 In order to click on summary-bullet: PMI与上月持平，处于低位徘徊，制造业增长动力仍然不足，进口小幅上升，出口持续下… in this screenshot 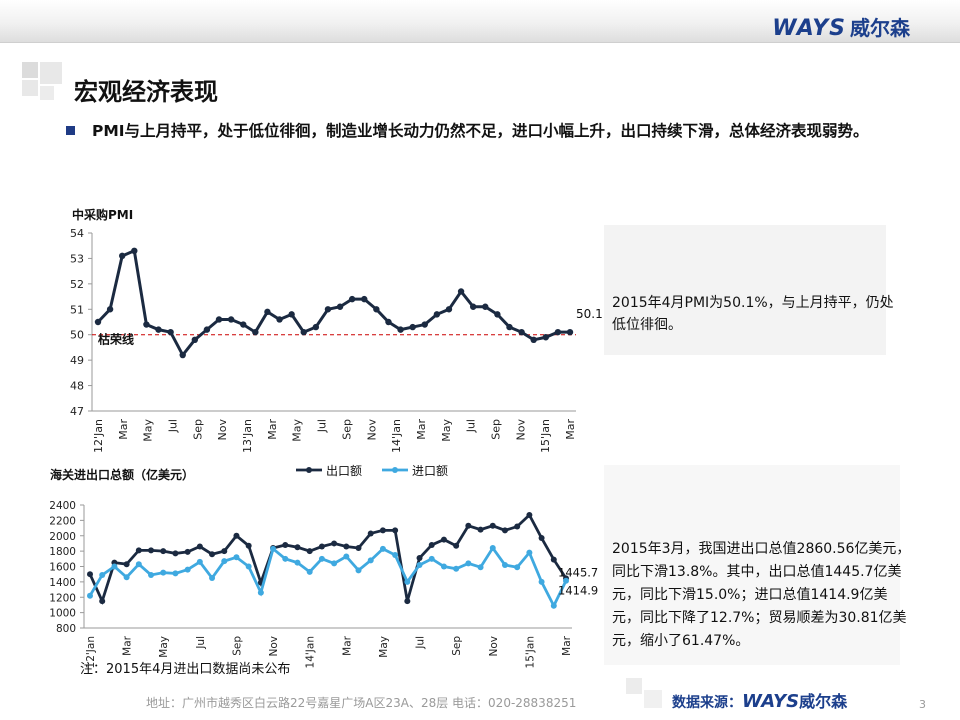, I will do `click(480, 131)`.